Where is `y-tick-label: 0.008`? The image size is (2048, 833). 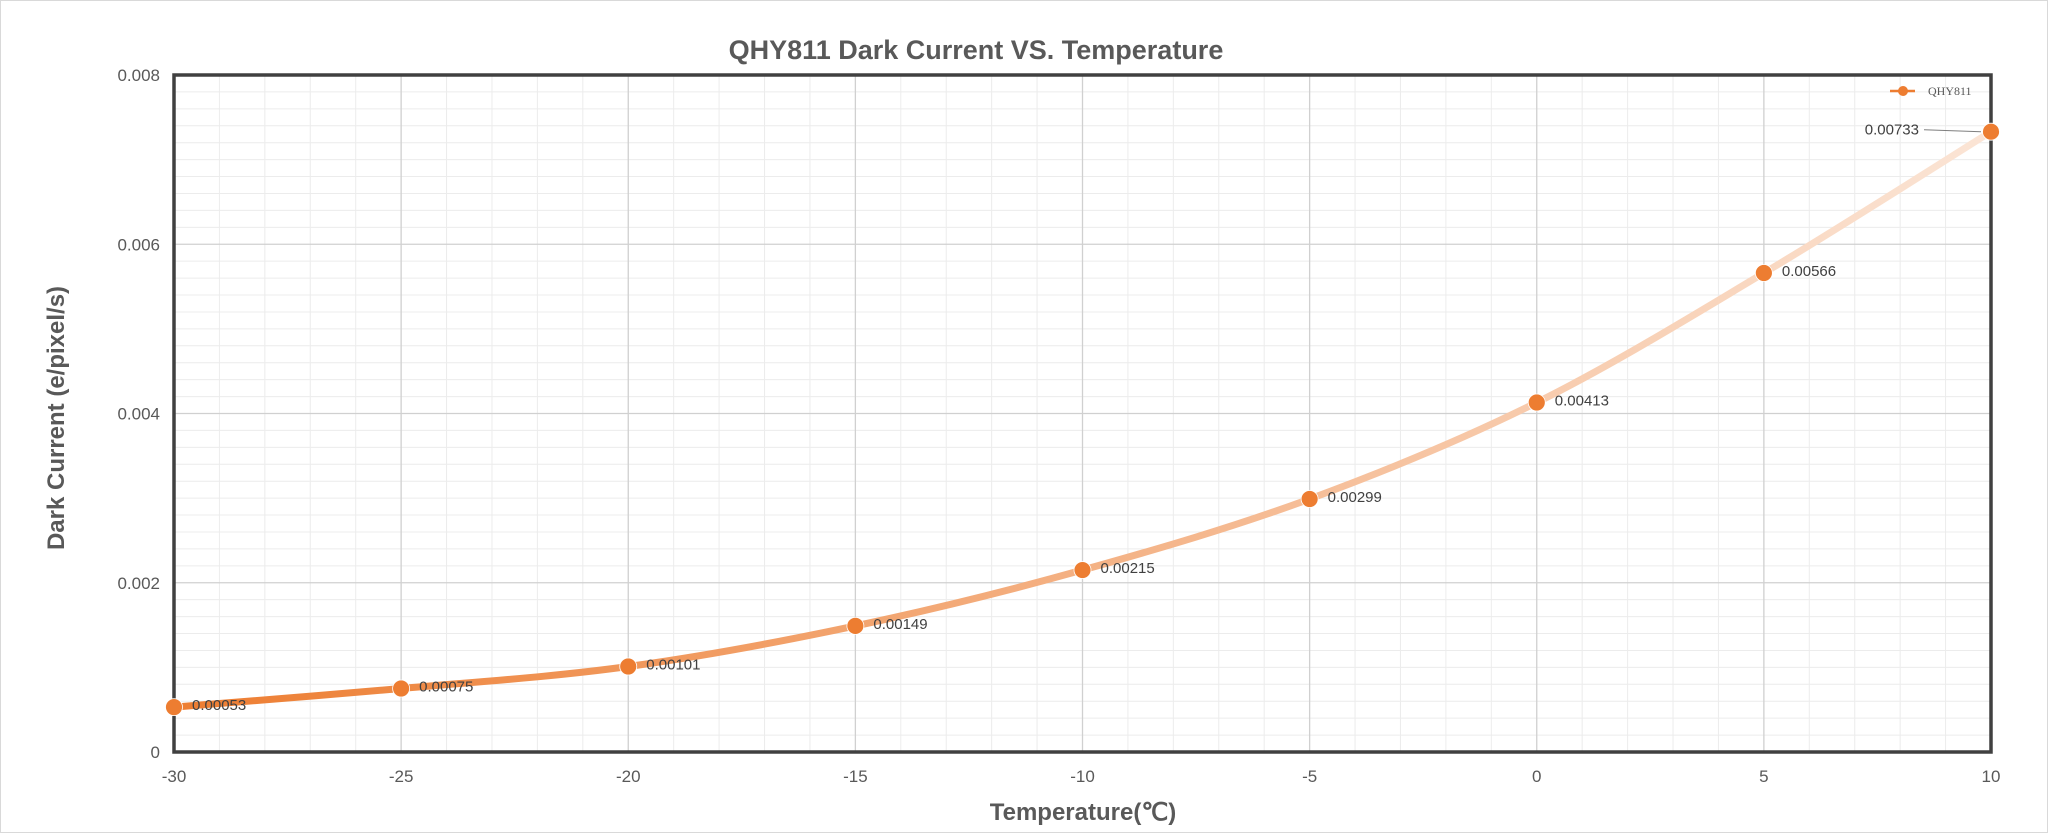 y-tick-label: 0.008 is located at coordinates (138, 75).